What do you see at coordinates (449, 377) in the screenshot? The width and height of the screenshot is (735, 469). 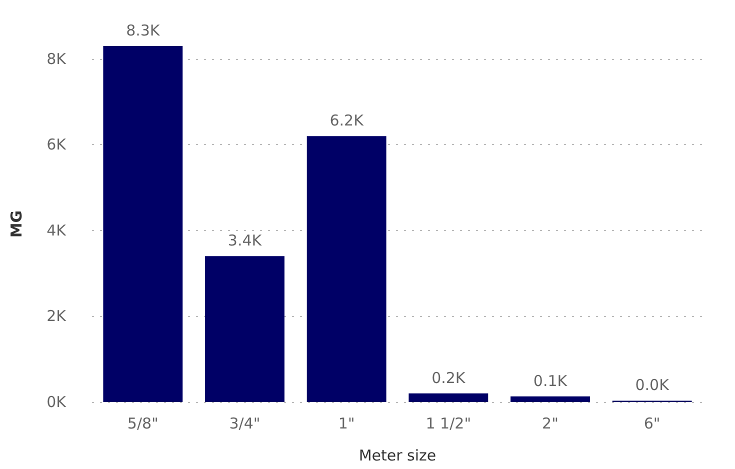 I see `data-label: 0.2K` at bounding box center [449, 377].